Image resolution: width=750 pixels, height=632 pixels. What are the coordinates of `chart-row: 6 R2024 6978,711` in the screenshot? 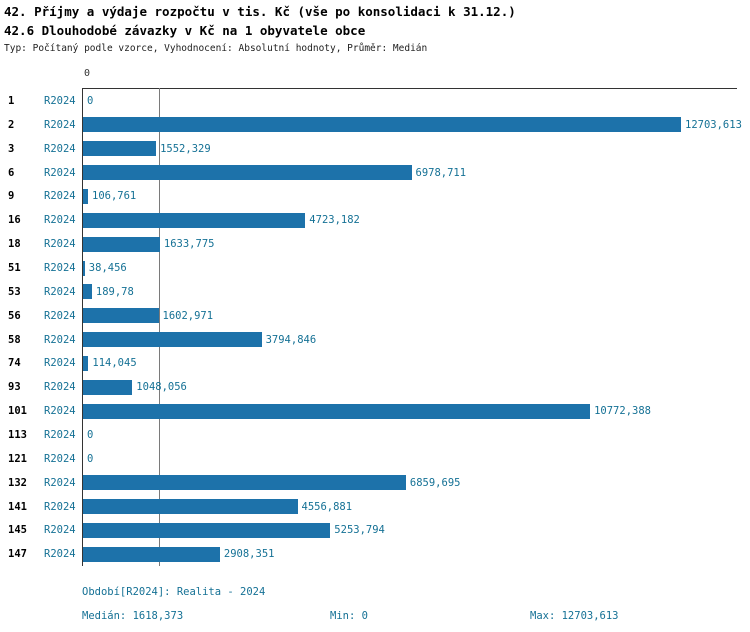 It's located at (375, 173).